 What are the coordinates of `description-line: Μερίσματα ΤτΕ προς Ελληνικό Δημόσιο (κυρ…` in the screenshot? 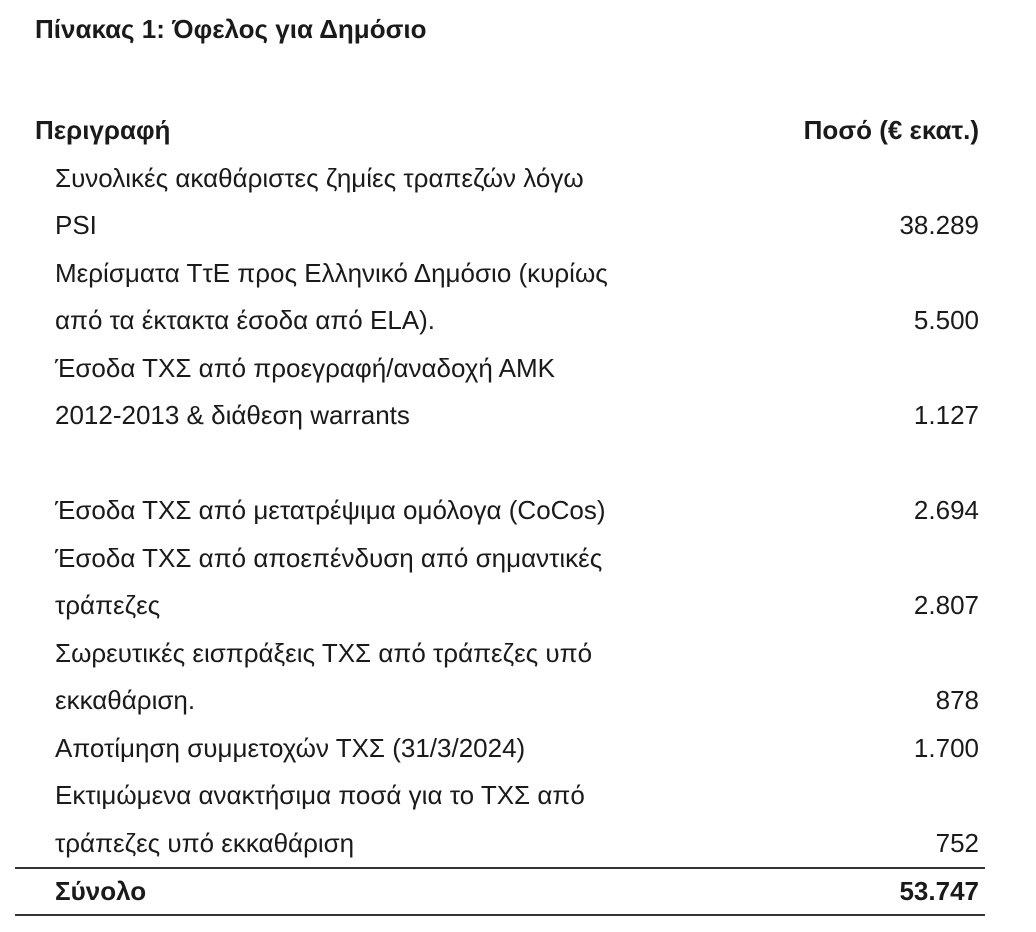 It's located at (331, 272).